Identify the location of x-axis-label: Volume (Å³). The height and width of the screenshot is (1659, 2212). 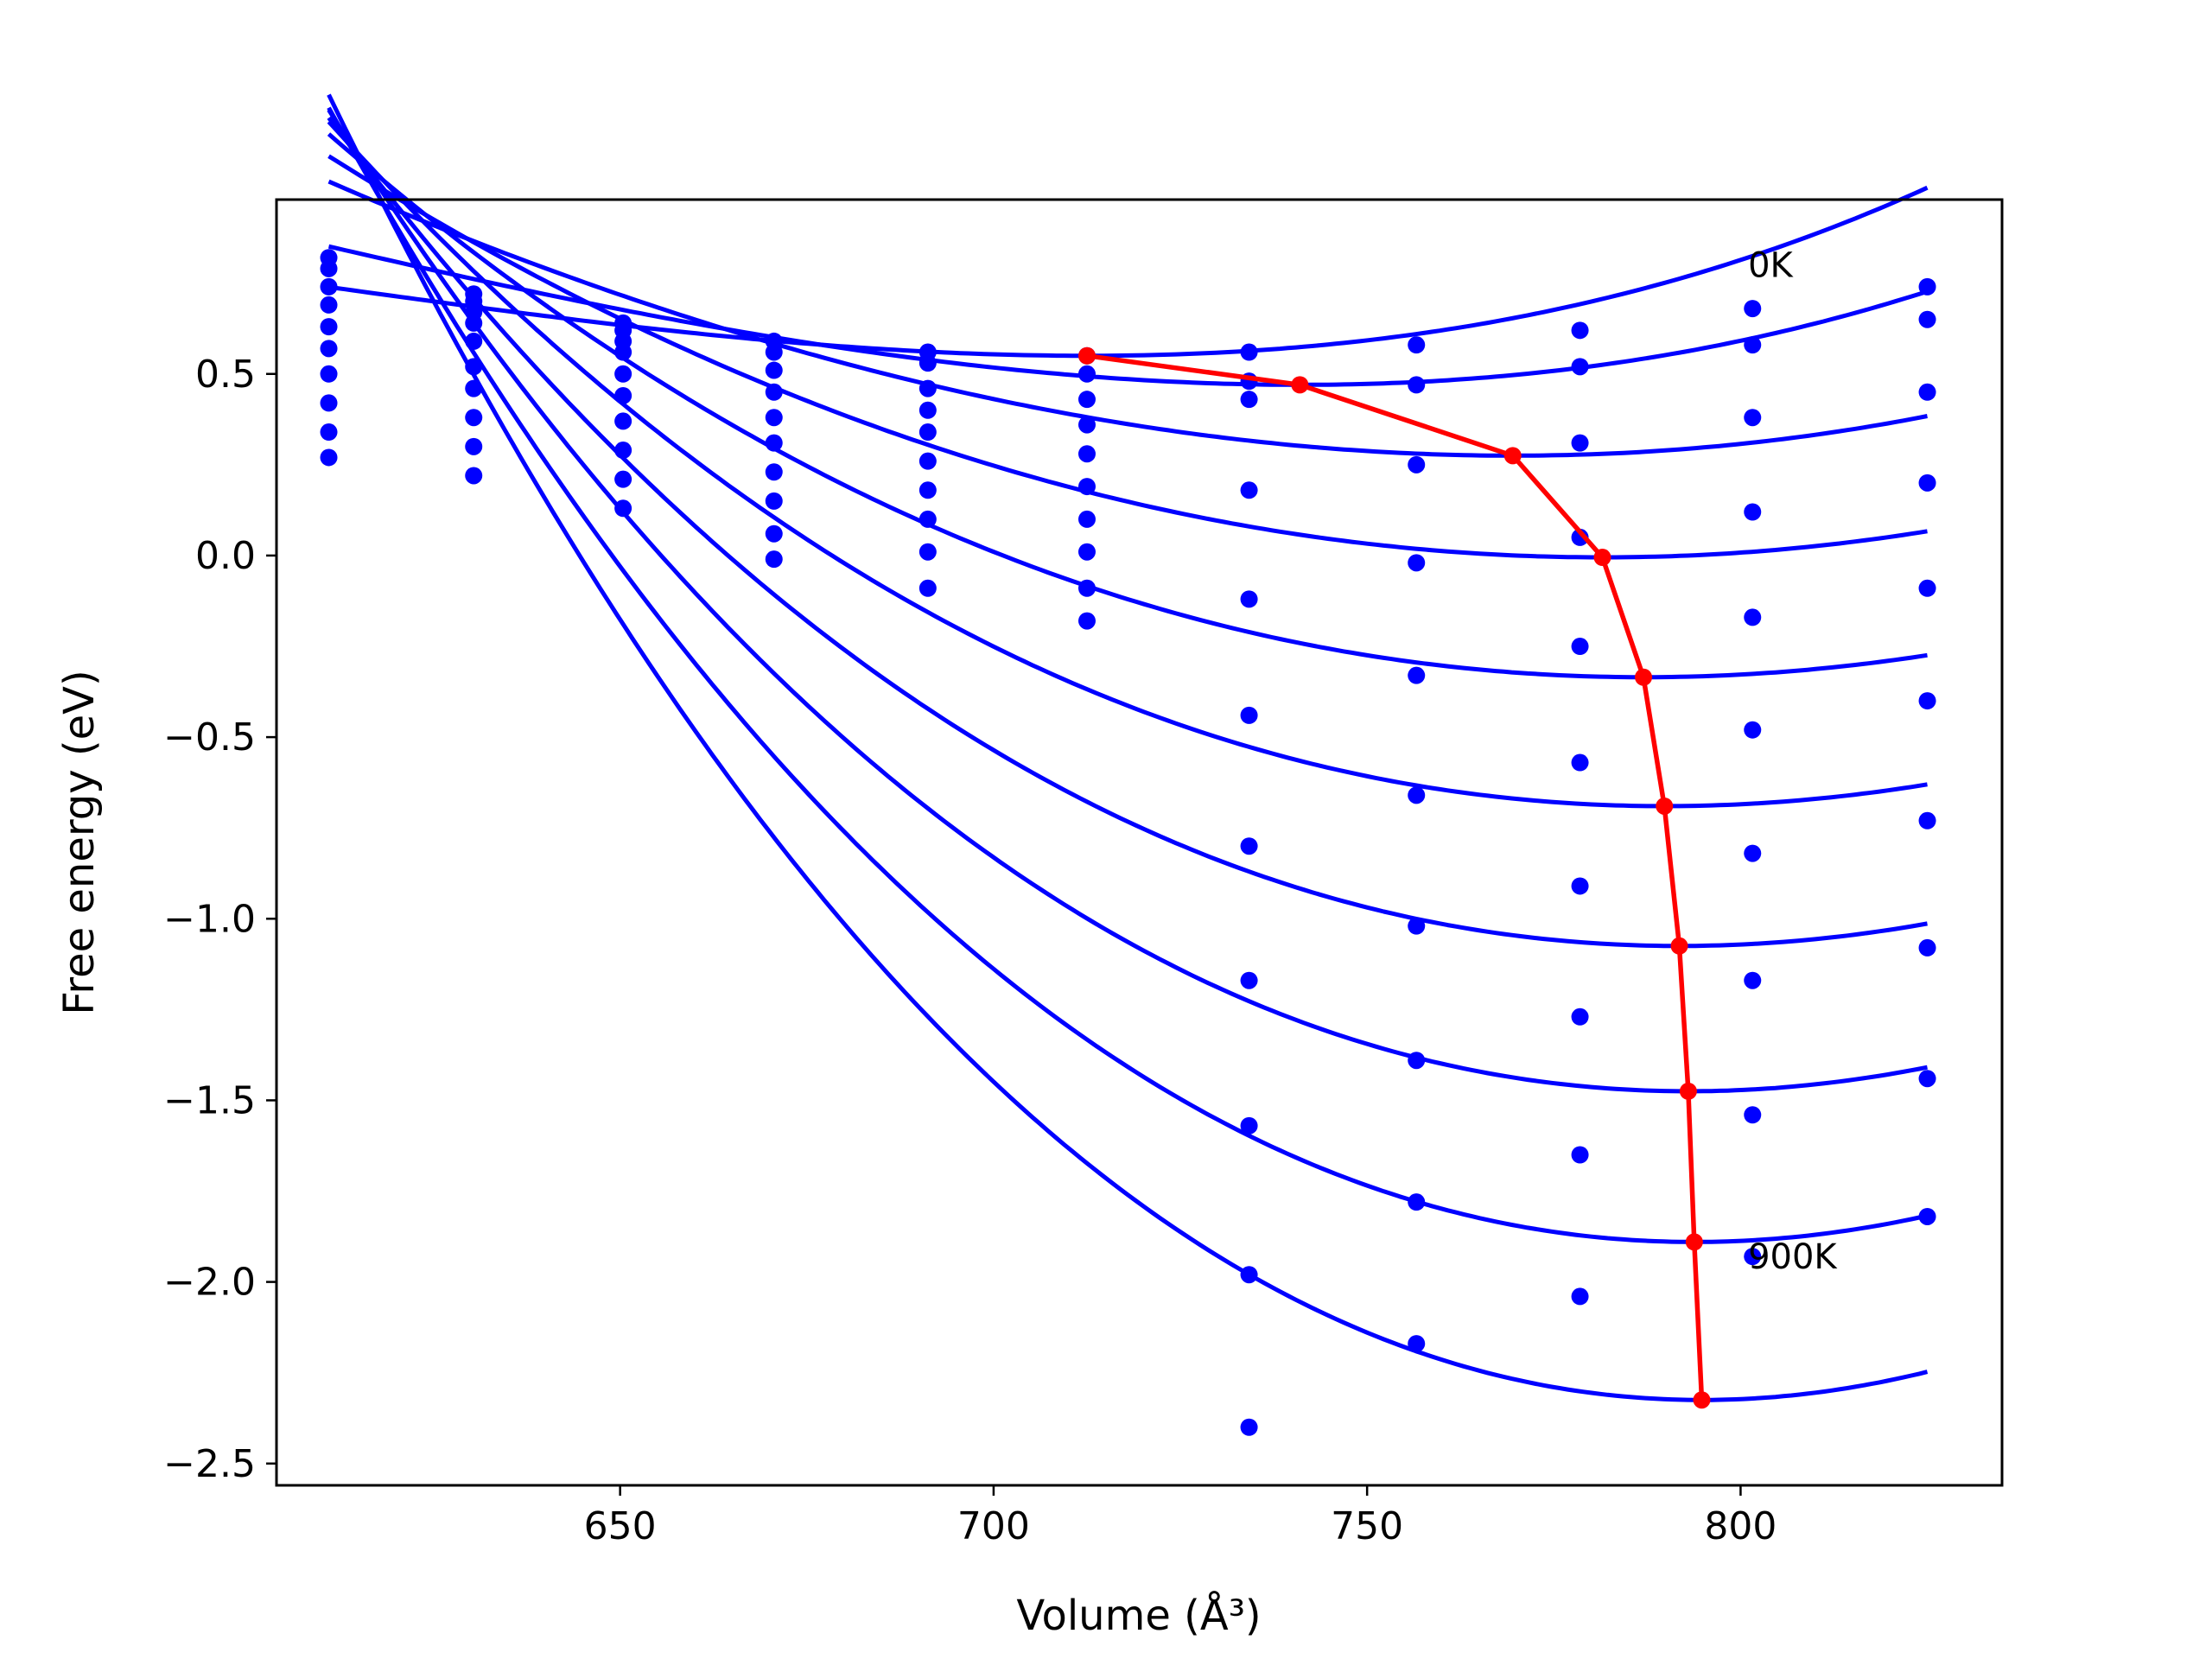
(1138, 1615).